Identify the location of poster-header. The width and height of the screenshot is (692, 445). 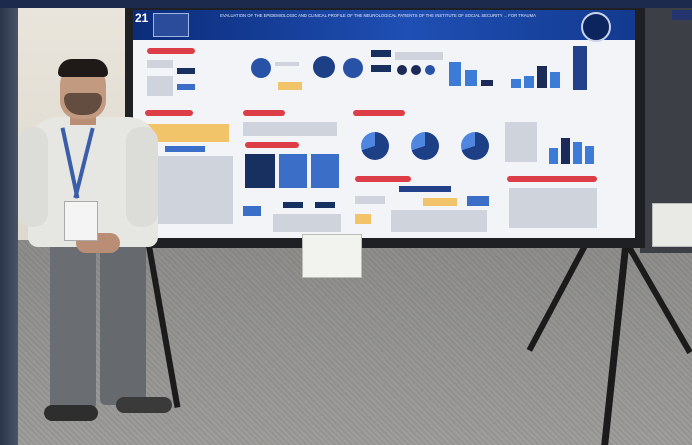
(384, 25).